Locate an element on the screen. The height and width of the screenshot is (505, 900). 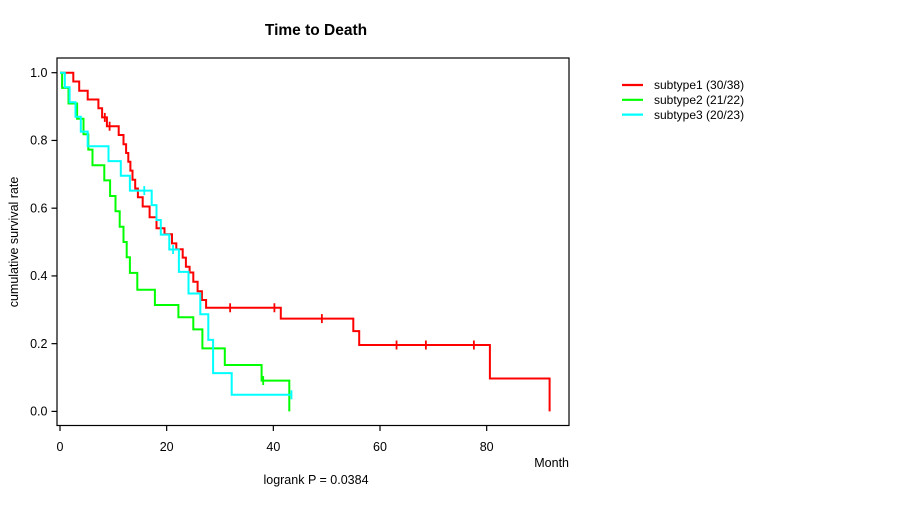
legend-item: subtype1 (30/38) is located at coordinates (683, 85).